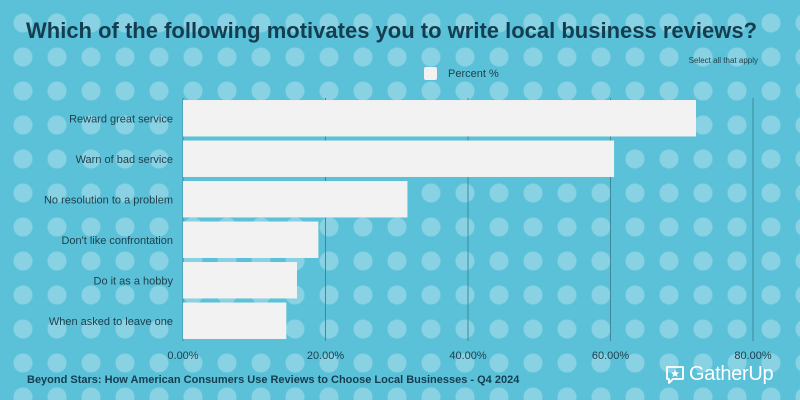  Describe the element at coordinates (723, 60) in the screenshot. I see `chart-subtitle: Select all that apply` at that location.